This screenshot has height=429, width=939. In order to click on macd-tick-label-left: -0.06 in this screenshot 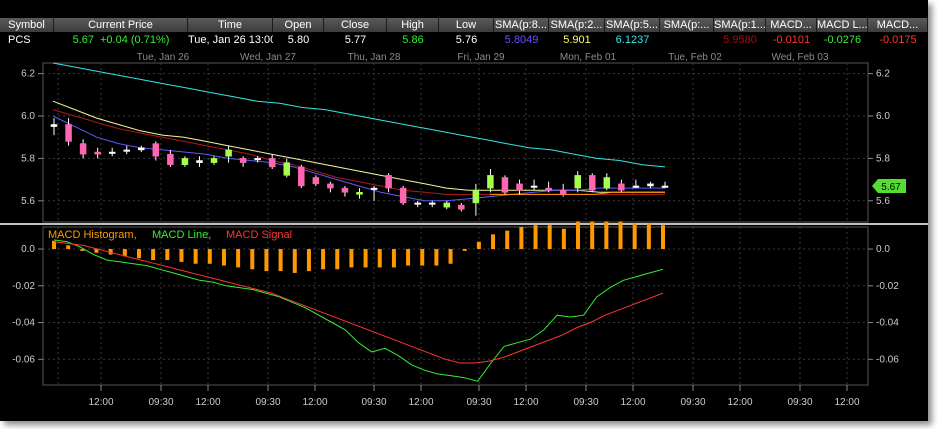, I will do `click(23, 359)`.